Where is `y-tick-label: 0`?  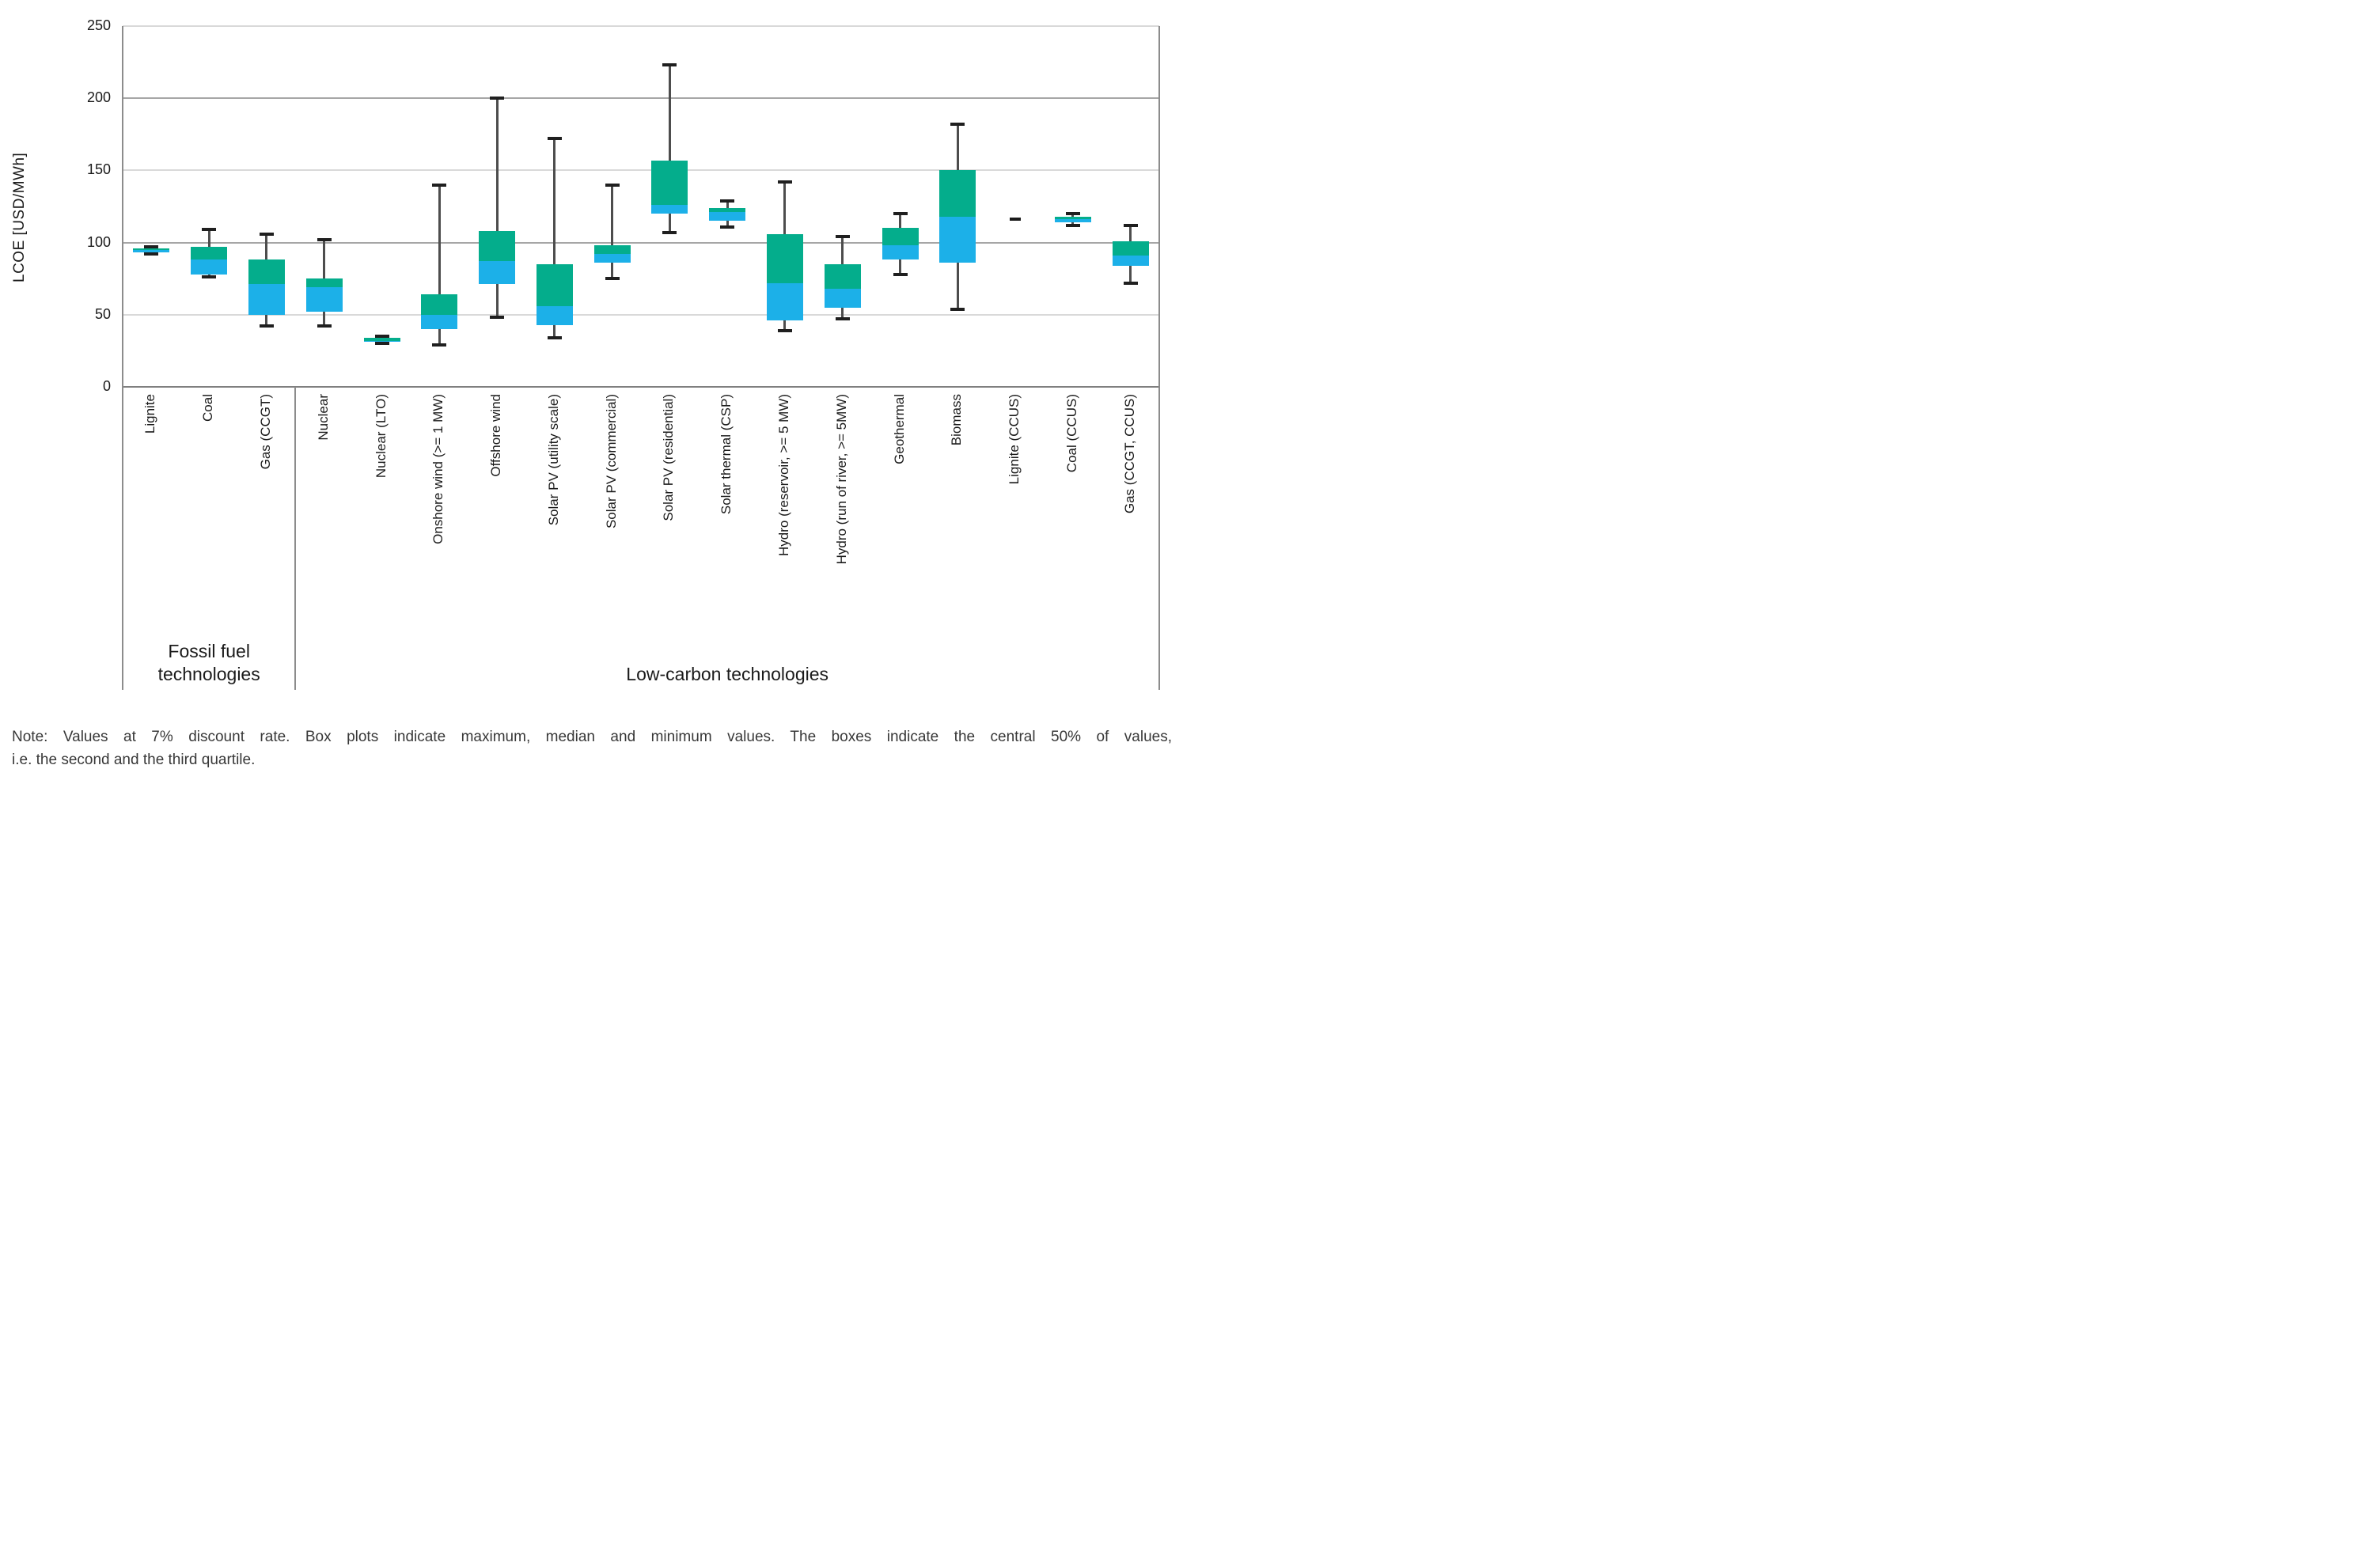 y-tick-label: 0 is located at coordinates (106, 386).